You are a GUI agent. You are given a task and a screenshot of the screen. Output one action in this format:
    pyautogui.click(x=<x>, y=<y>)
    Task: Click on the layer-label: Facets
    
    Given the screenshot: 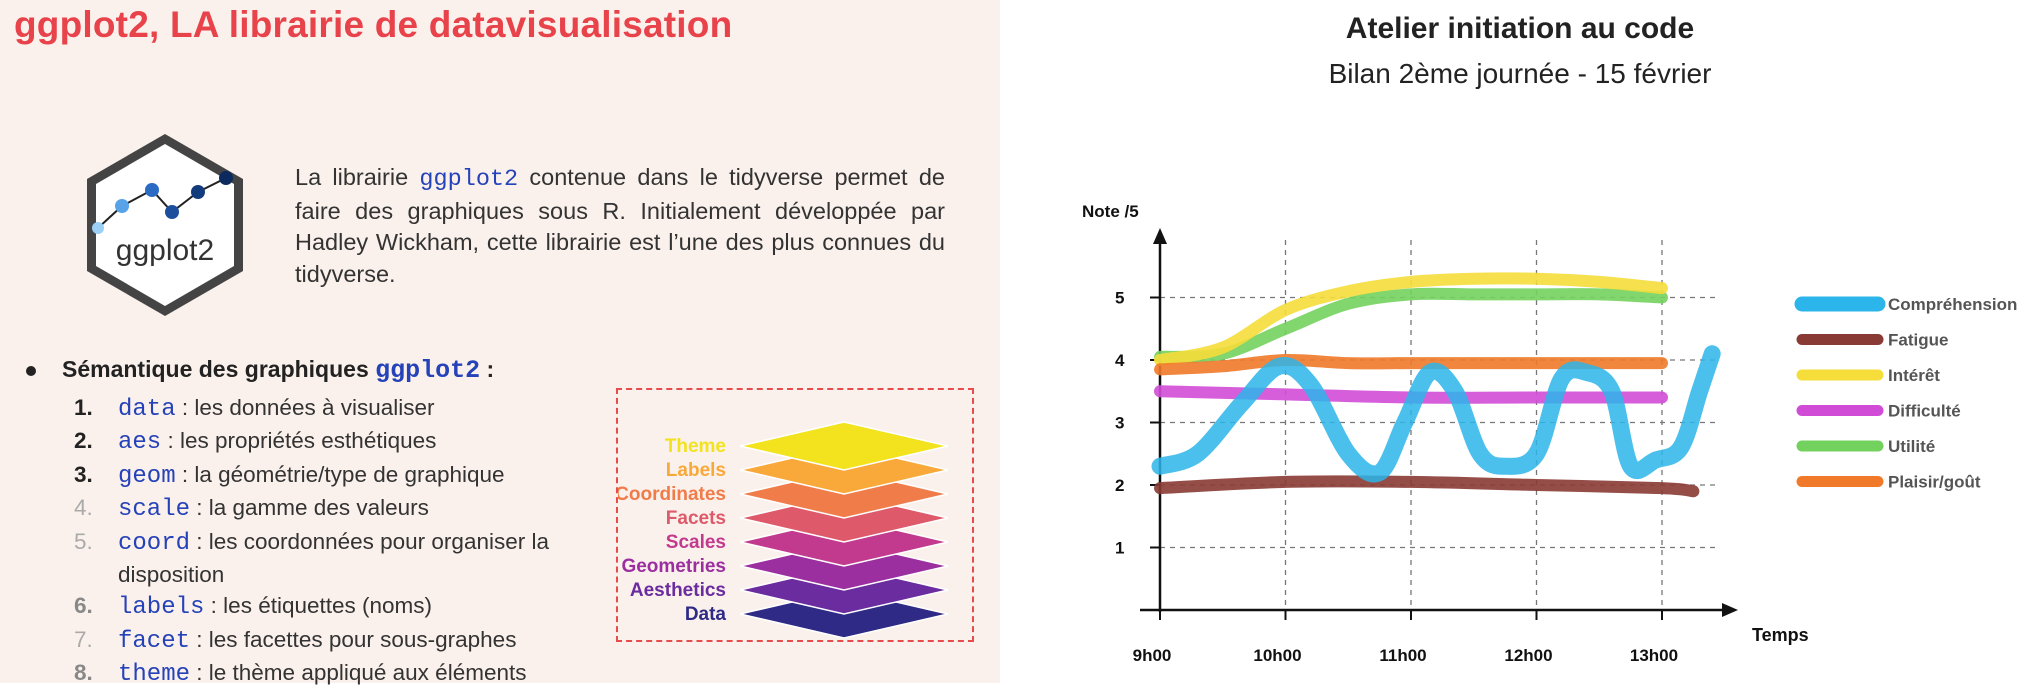 What is the action you would take?
    pyautogui.click(x=696, y=518)
    